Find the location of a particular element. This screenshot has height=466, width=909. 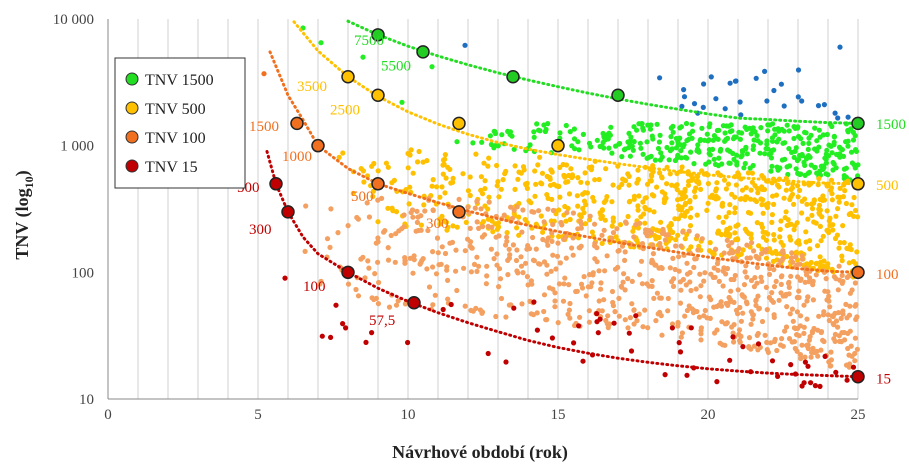

legend-marker is located at coordinates (132, 108).